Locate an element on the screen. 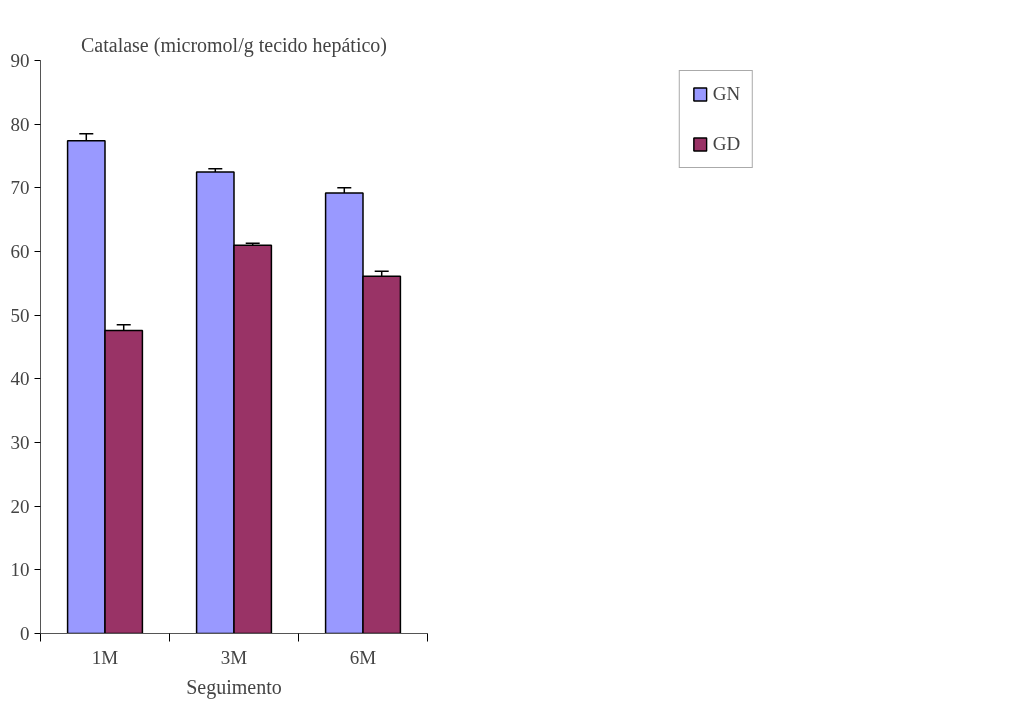 This screenshot has width=1011, height=709. x-tick-label: 3M is located at coordinates (234, 657).